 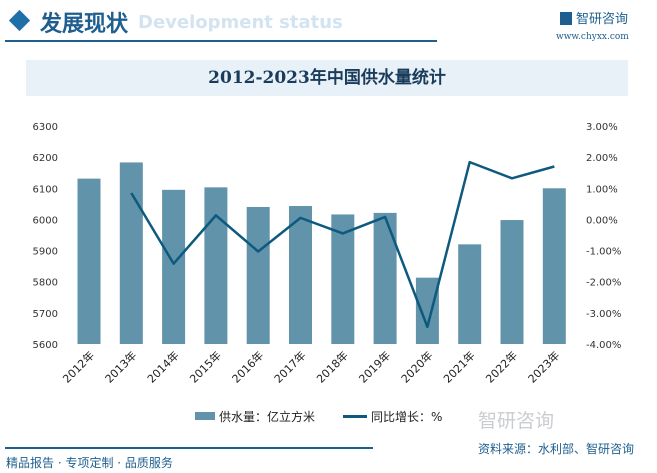 I want to click on y-left-tick-label: 6200, so click(x=45, y=158).